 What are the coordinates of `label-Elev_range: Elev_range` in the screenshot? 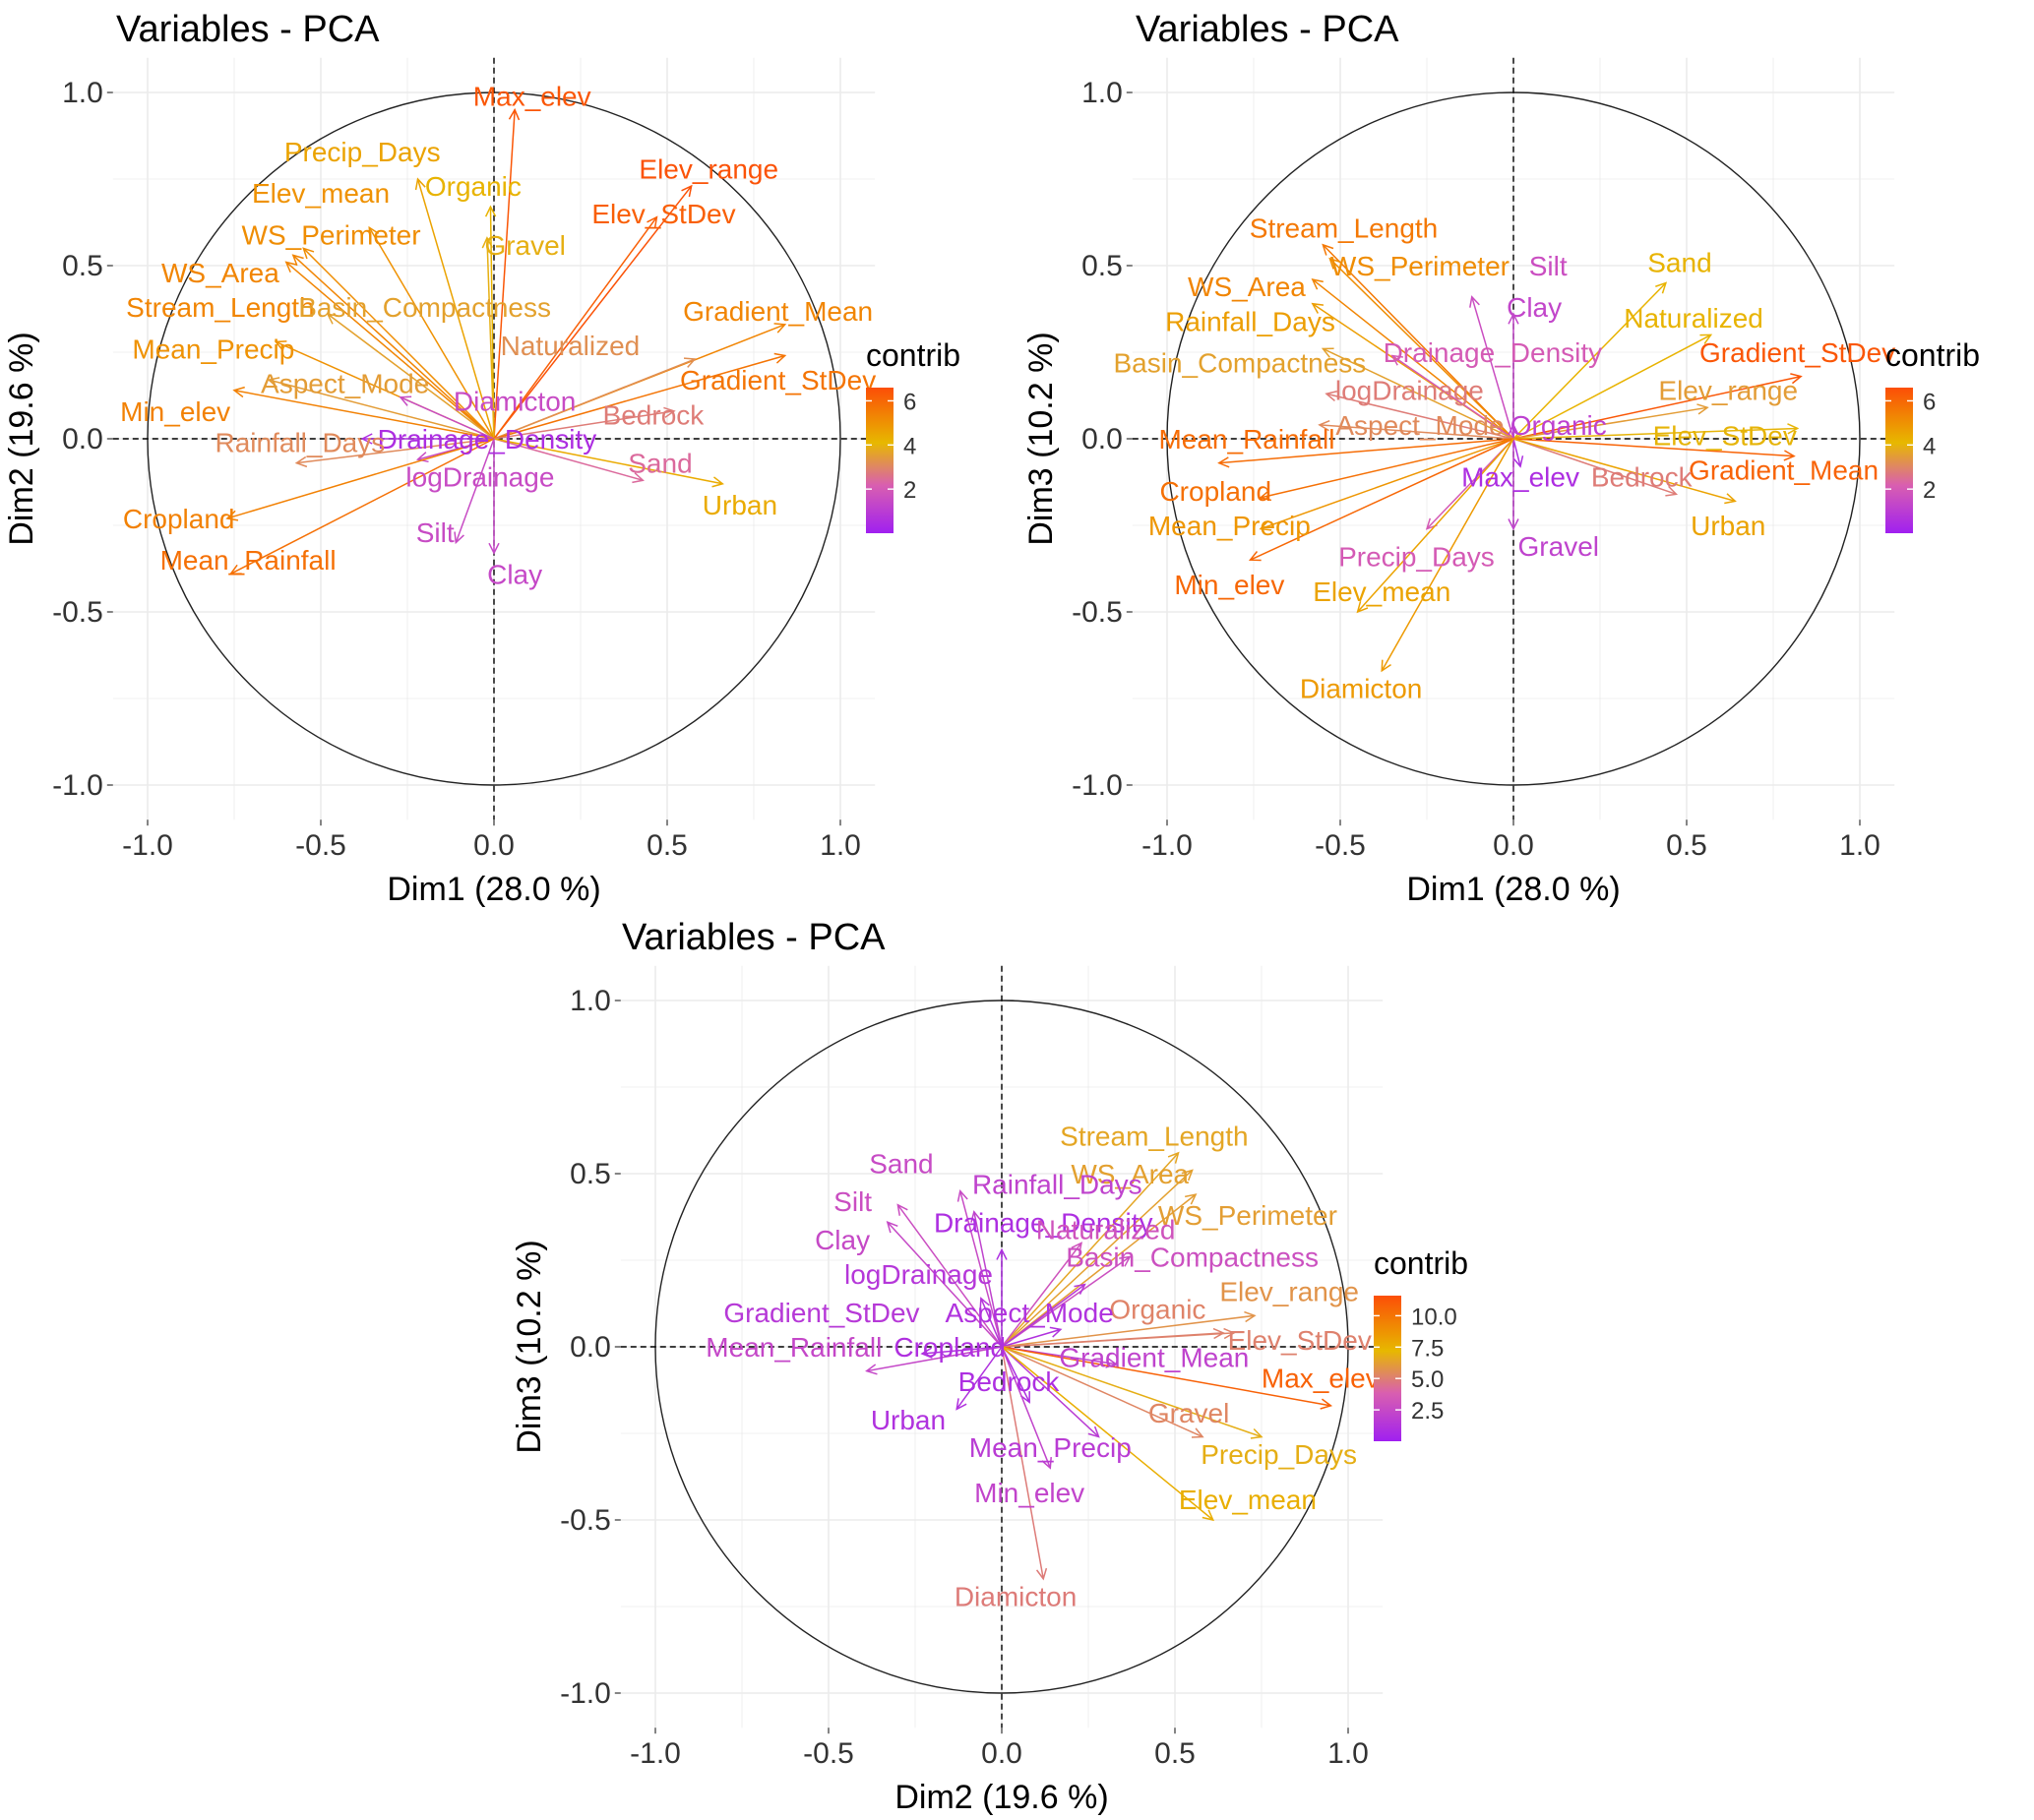 It's located at (1289, 1292).